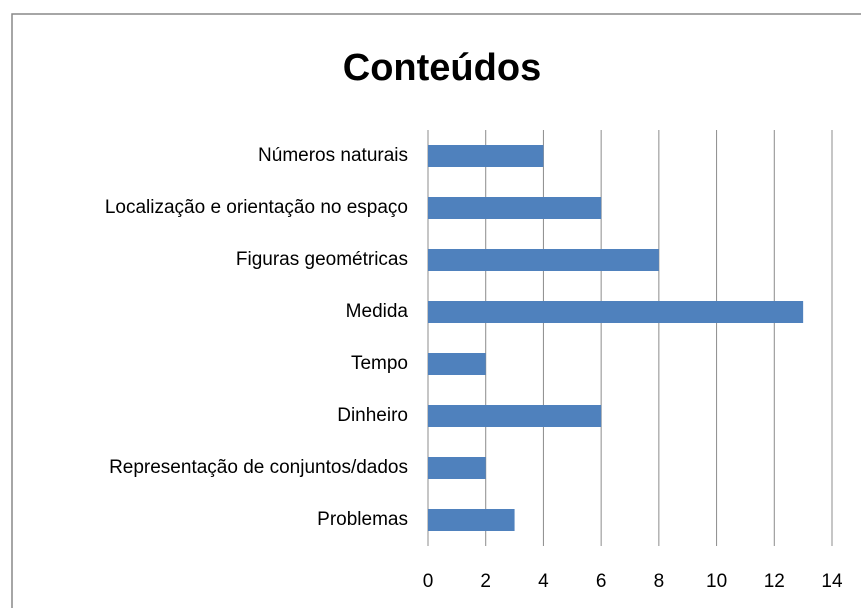  Describe the element at coordinates (832, 581) in the screenshot. I see `x-tick-label: 14` at that location.